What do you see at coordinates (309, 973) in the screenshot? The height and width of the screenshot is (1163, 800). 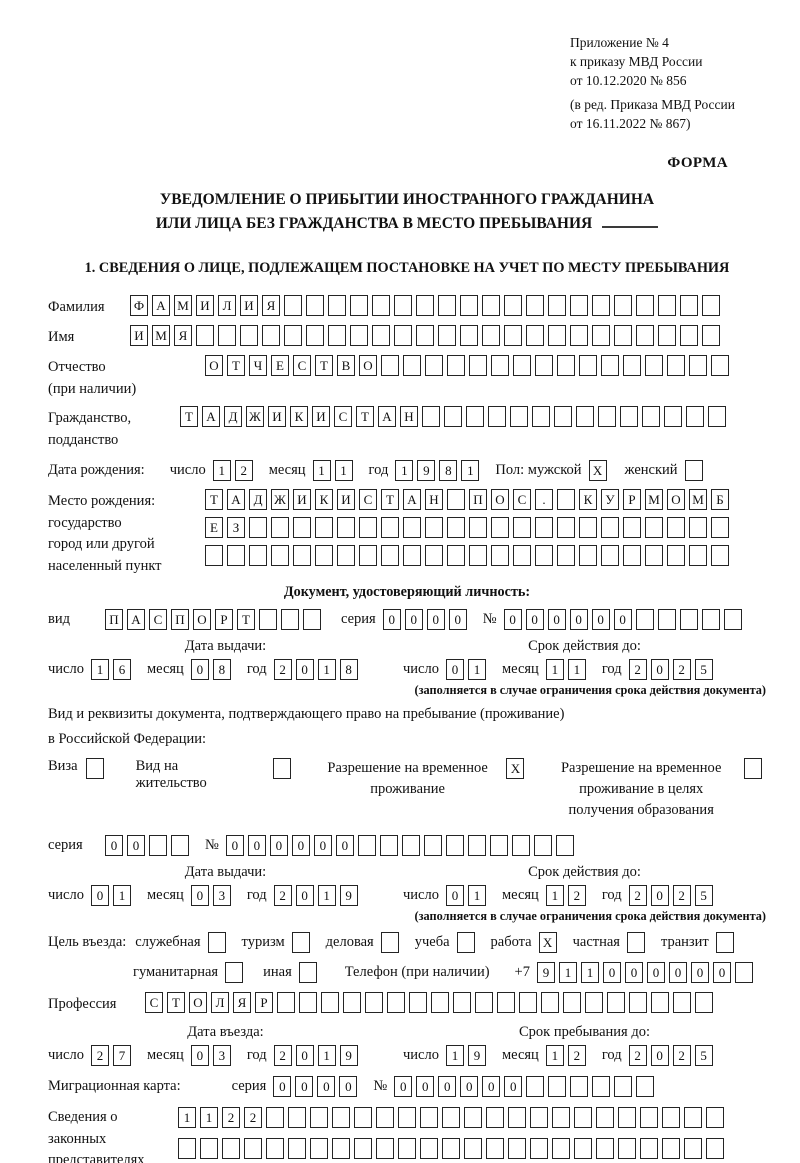 I see `purpose-other-checkbox` at bounding box center [309, 973].